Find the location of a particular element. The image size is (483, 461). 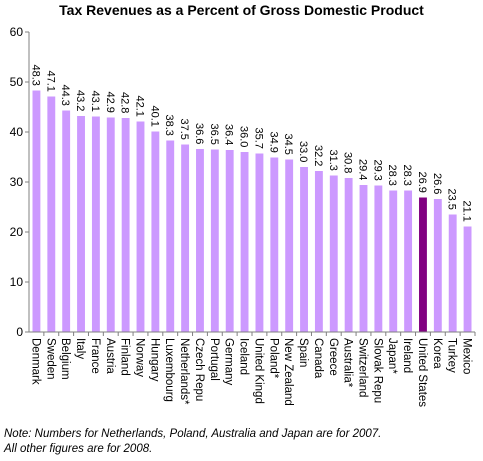

x-category-label: Finland is located at coordinates (125, 357).